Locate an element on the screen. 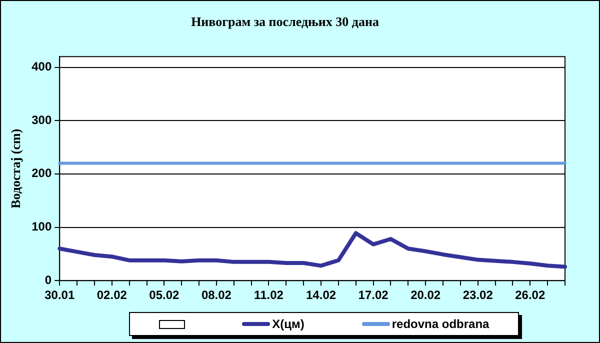  y-tick-label: 0 is located at coordinates (48, 279).